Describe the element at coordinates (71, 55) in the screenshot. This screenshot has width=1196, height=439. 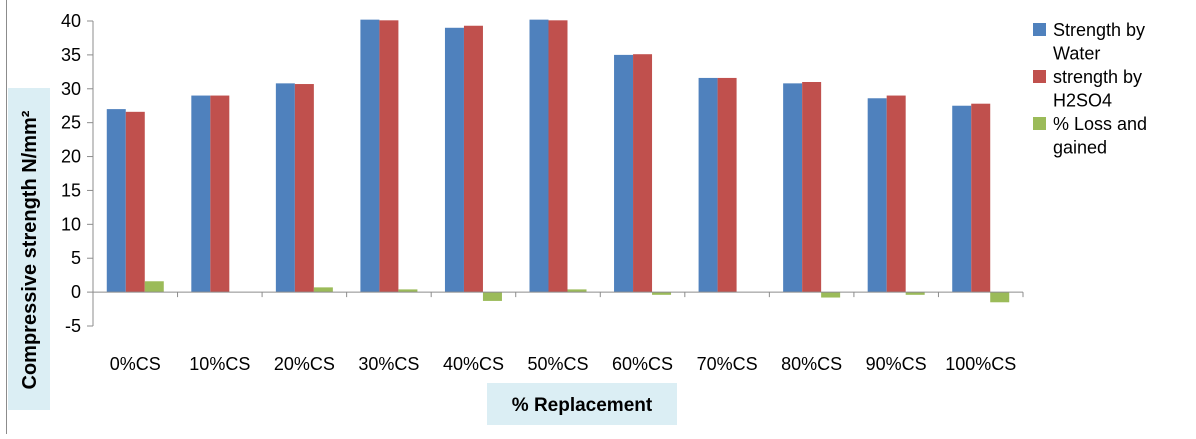
I see `y-tick-label: 35` at that location.